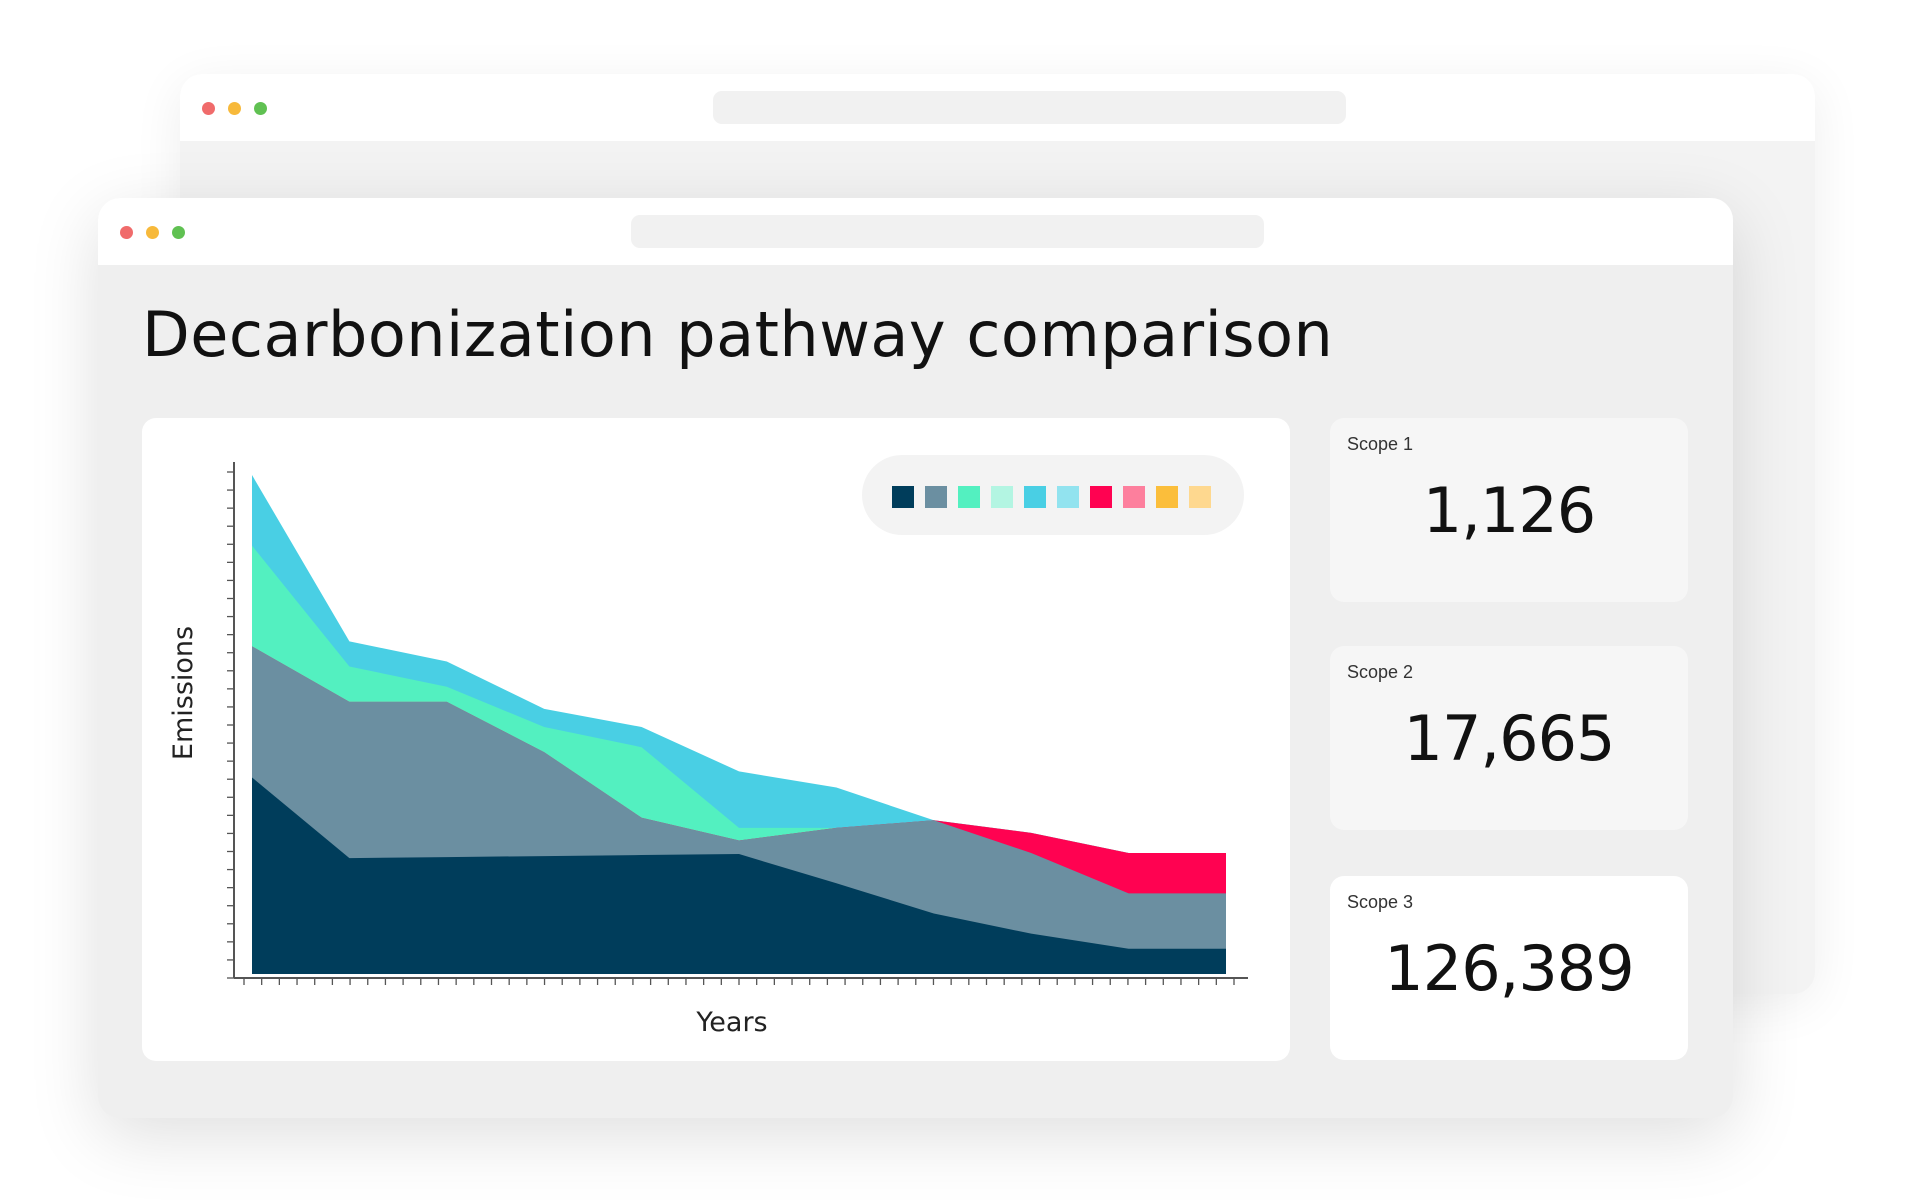 The height and width of the screenshot is (1200, 1920). I want to click on y-axis-label: Emissions, so click(183, 693).